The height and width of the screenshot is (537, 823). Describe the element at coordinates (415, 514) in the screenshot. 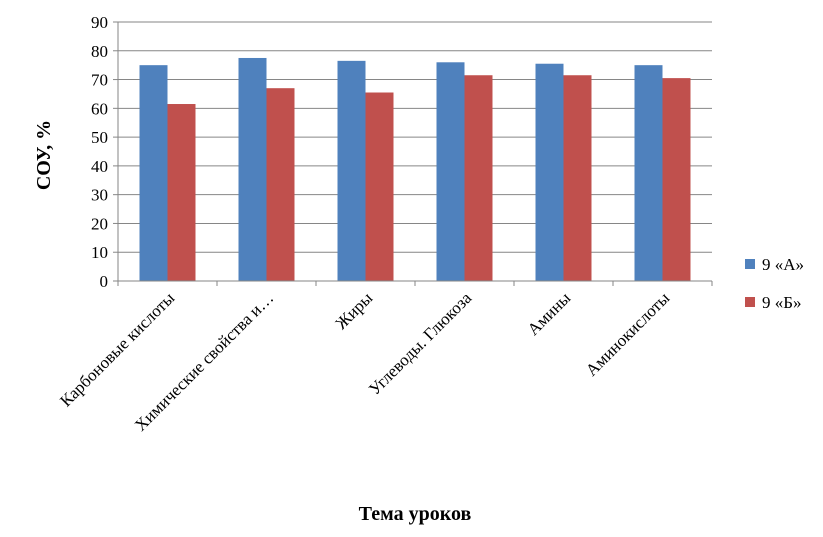

I see `x-axis-label: Тема уроков` at that location.